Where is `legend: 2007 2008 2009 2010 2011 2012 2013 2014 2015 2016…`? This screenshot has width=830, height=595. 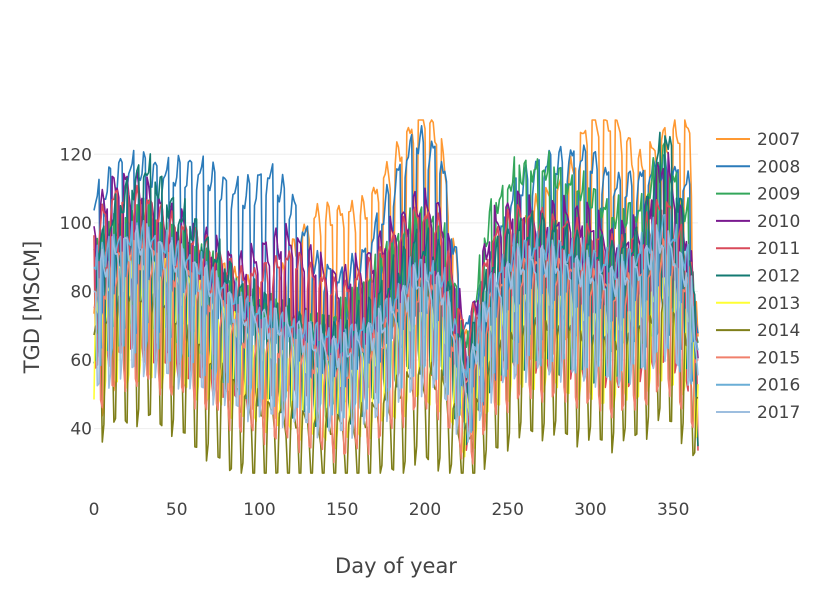 legend: 2007 2008 2009 2010 2011 2012 2013 2014 2015 2016… is located at coordinates (758, 276).